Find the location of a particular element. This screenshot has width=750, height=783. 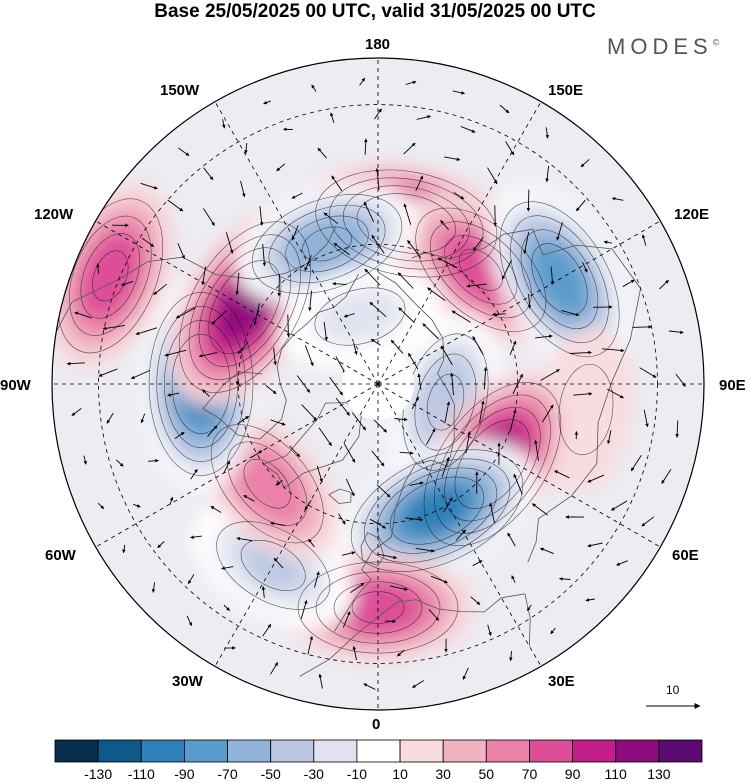

colorbar-tick-label: -10 is located at coordinates (356, 774).